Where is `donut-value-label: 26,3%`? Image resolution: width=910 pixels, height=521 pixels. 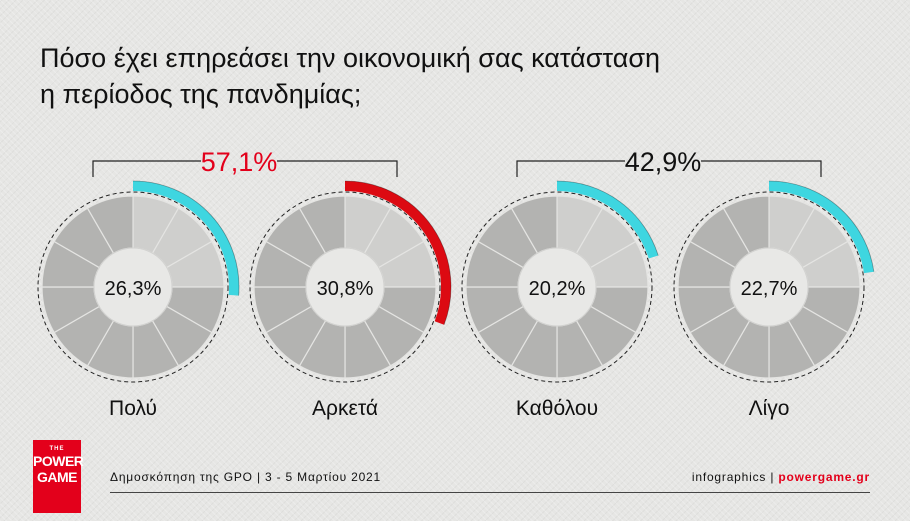
donut-value-label: 26,3% is located at coordinates (133, 289).